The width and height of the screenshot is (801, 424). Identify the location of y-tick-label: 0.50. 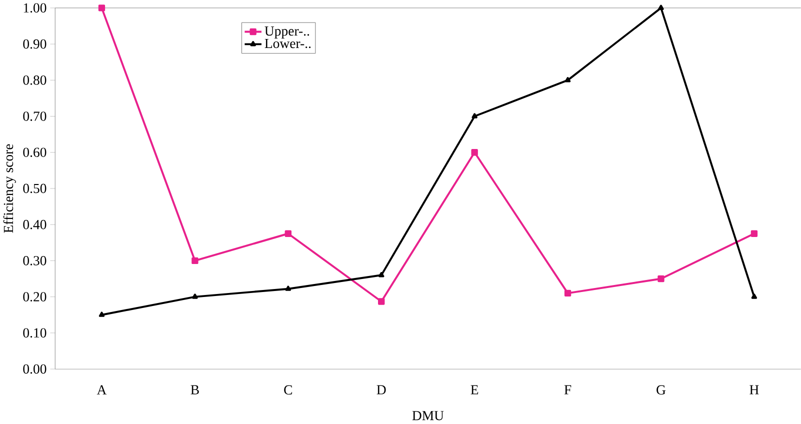
(34, 189).